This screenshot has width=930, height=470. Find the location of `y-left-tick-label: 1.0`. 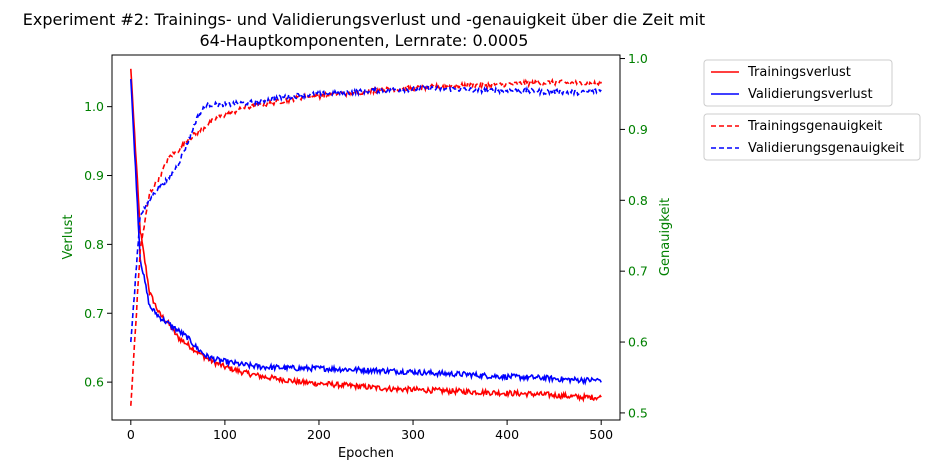

y-left-tick-label: 1.0 is located at coordinates (94, 106).